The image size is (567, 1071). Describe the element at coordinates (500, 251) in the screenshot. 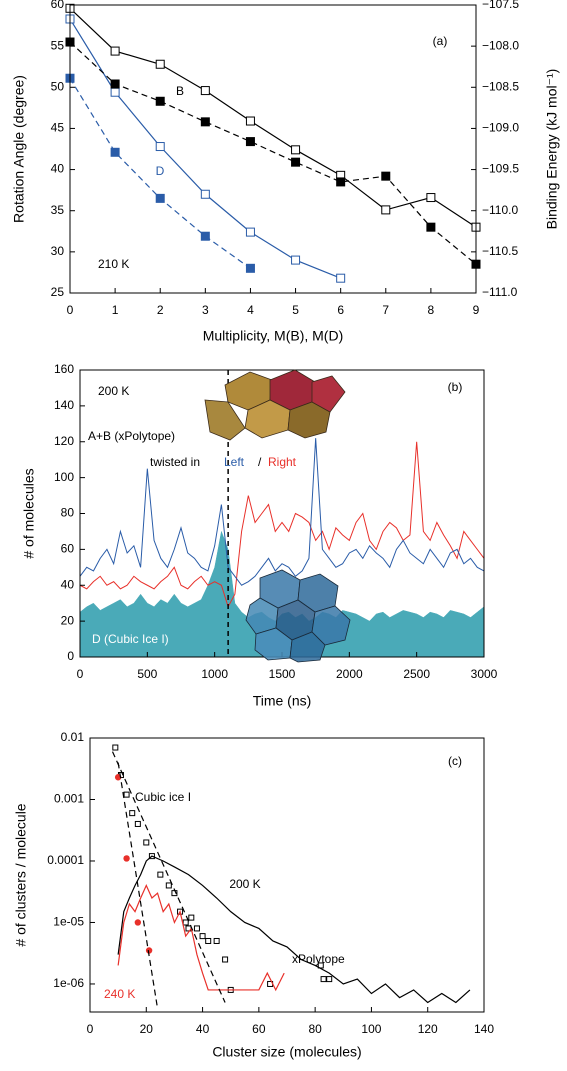

I see `y2-tick-label: −110.5` at that location.